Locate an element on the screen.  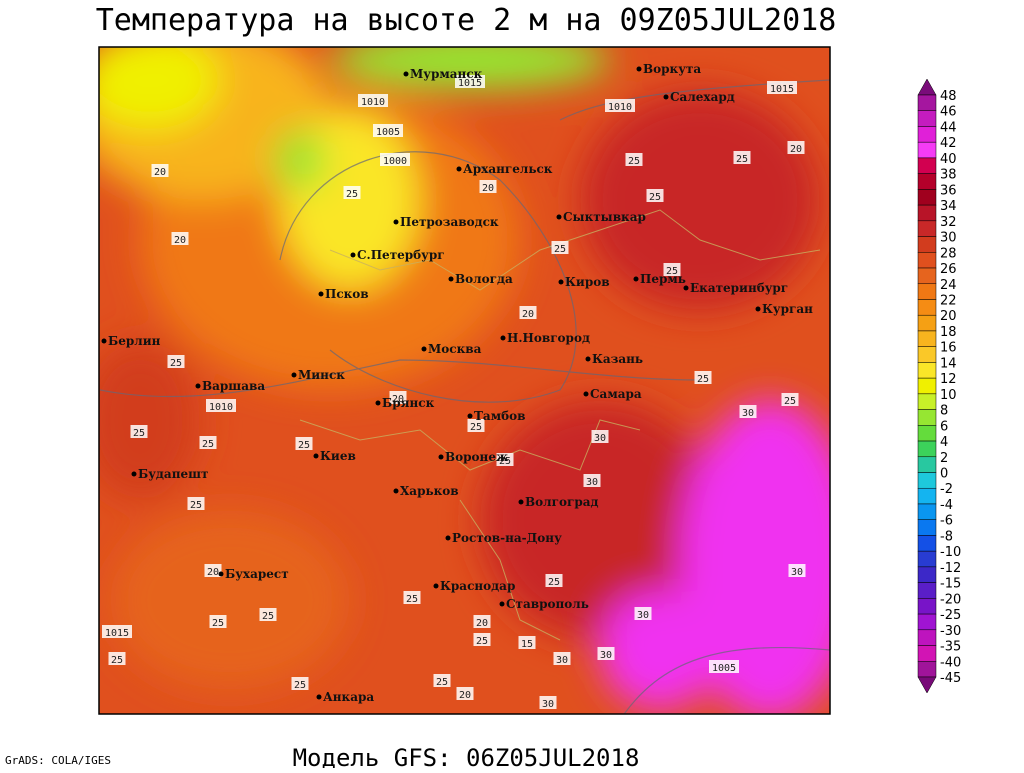
city-label: Мурманск is located at coordinates (446, 74).